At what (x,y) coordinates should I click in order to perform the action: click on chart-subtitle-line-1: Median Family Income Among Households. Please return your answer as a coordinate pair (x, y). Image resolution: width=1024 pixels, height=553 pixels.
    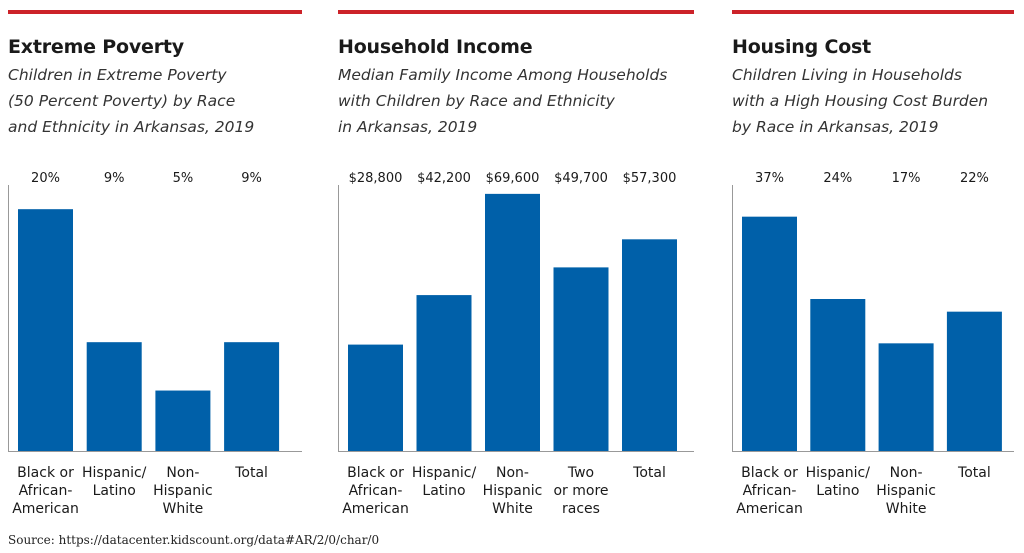
    Looking at the image, I should click on (503, 75).